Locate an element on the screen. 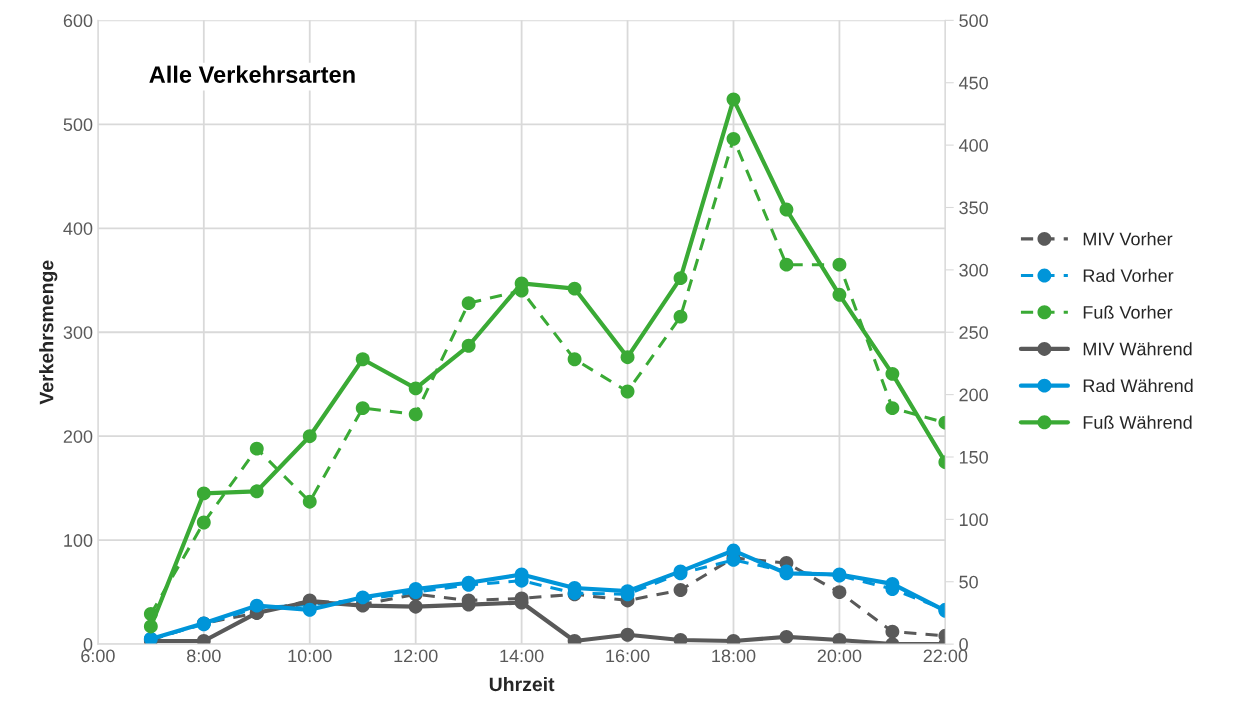 This screenshot has width=1239, height=727. y2-tick-label: 50 is located at coordinates (968, 582).